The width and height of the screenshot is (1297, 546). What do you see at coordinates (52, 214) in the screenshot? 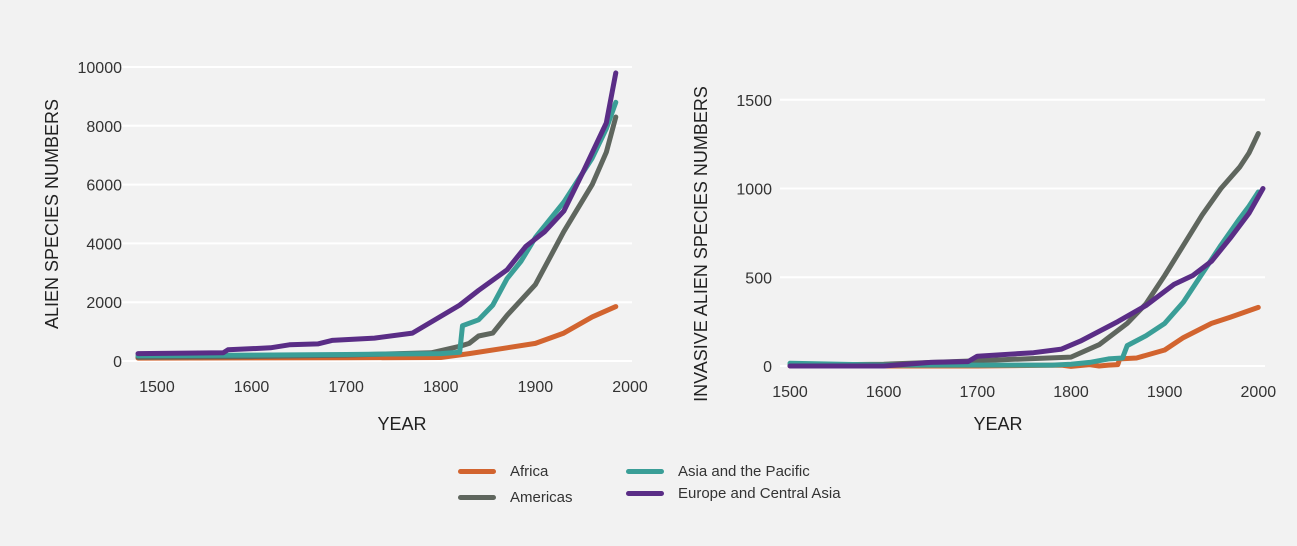
I see `y-axis-title: ALIEN SPECIES NUMBERS` at bounding box center [52, 214].